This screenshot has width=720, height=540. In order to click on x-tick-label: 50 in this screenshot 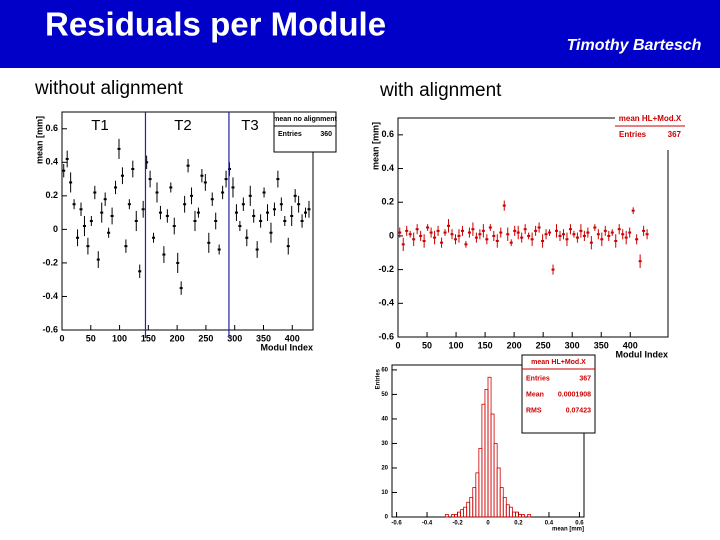, I will do `click(427, 345)`.